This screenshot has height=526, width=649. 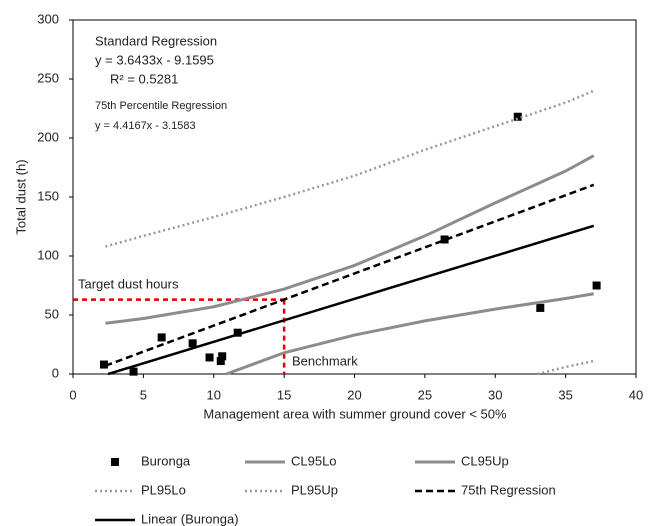 I want to click on annotation: Benchmark, so click(x=325, y=360).